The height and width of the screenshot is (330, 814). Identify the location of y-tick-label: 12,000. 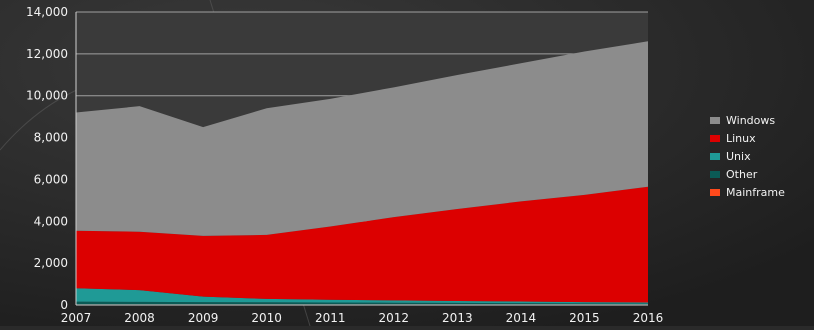
(47, 54).